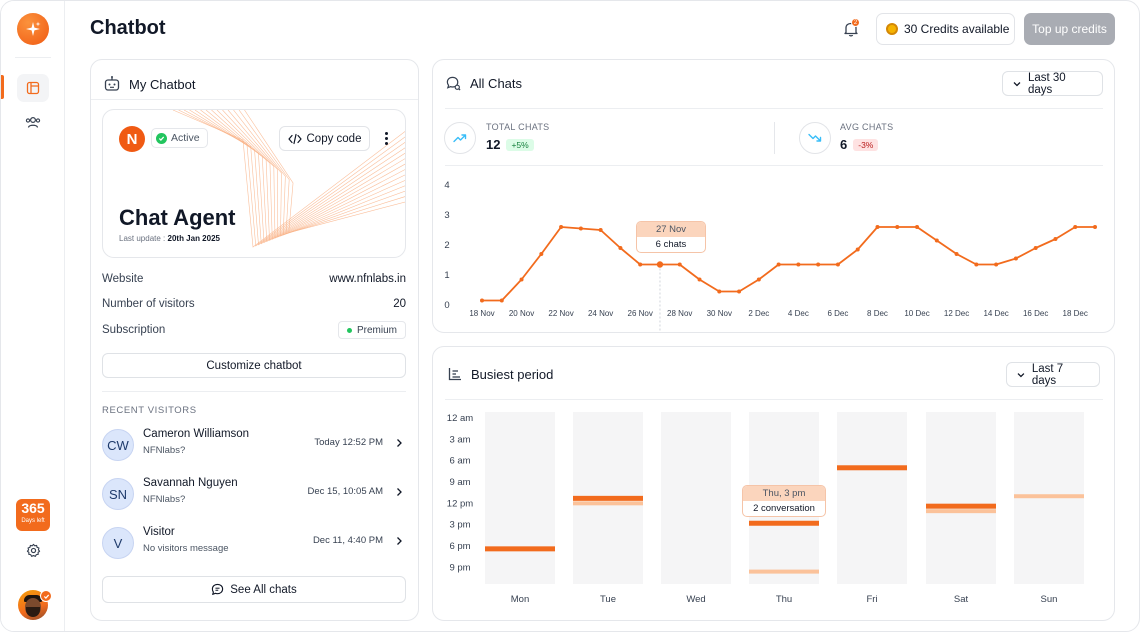 The image size is (1140, 632). What do you see at coordinates (788, 264) in the screenshot?
I see `series-line` at bounding box center [788, 264].